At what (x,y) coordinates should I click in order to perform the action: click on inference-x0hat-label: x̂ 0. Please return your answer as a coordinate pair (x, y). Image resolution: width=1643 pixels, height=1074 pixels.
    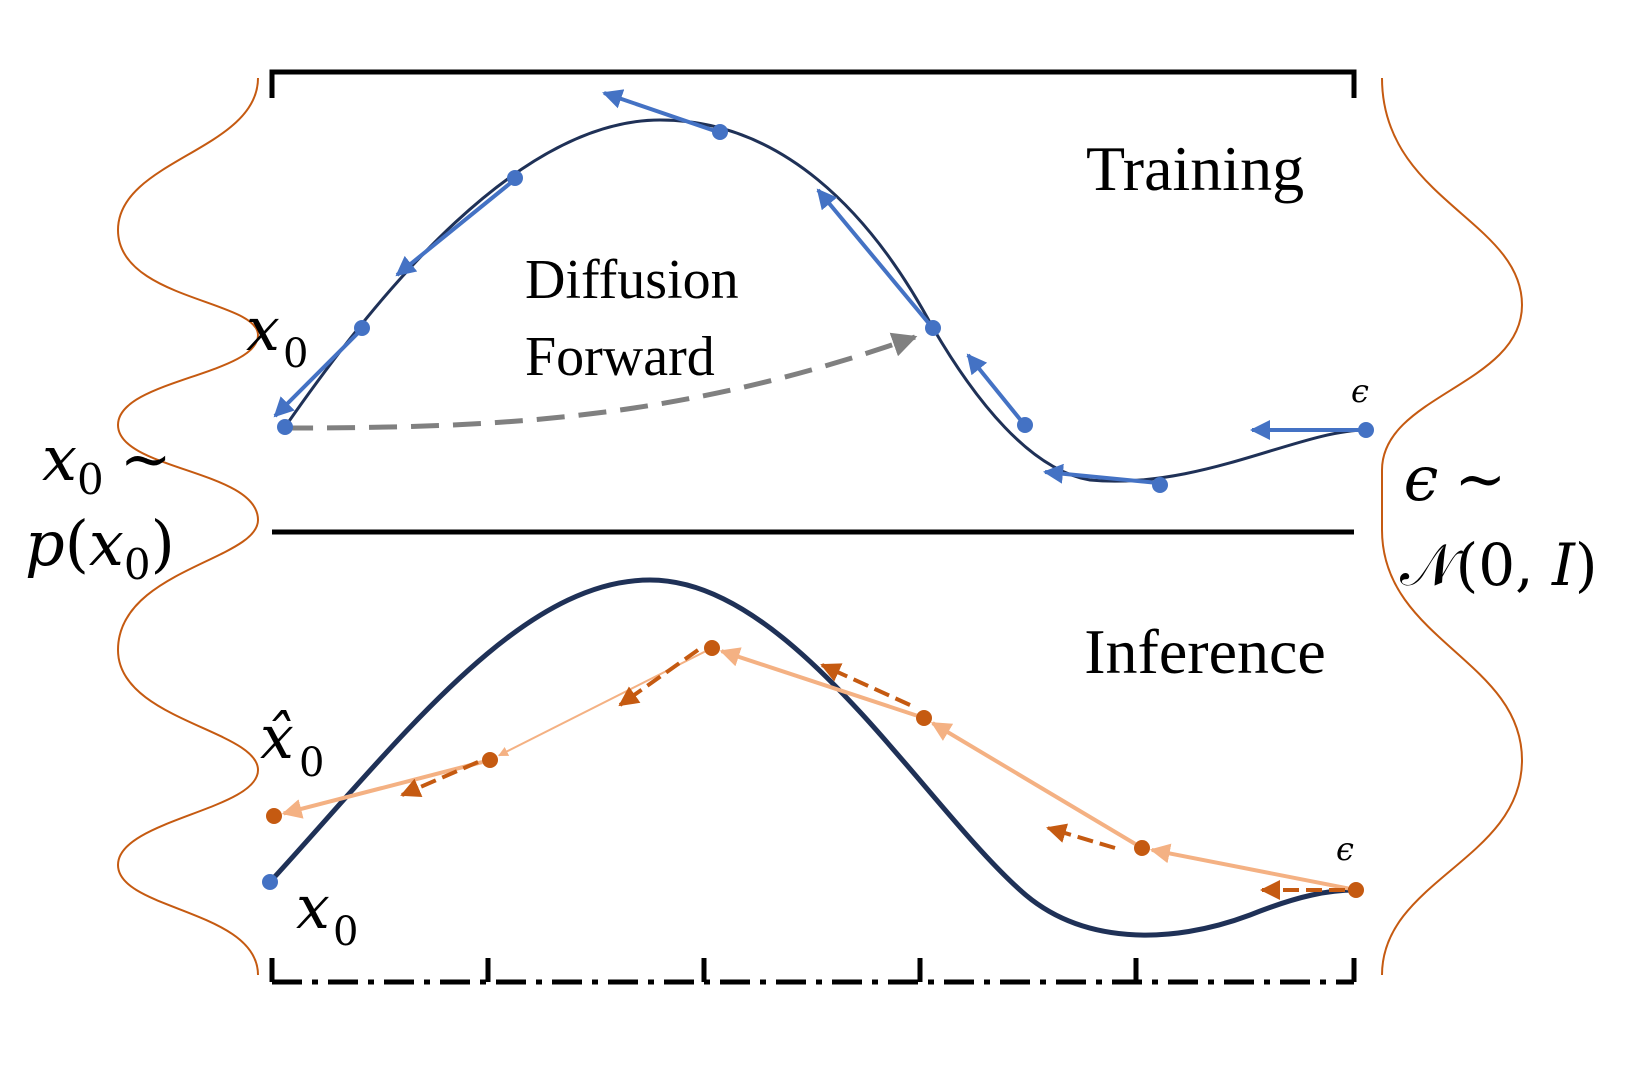
    Looking at the image, I should click on (292, 744).